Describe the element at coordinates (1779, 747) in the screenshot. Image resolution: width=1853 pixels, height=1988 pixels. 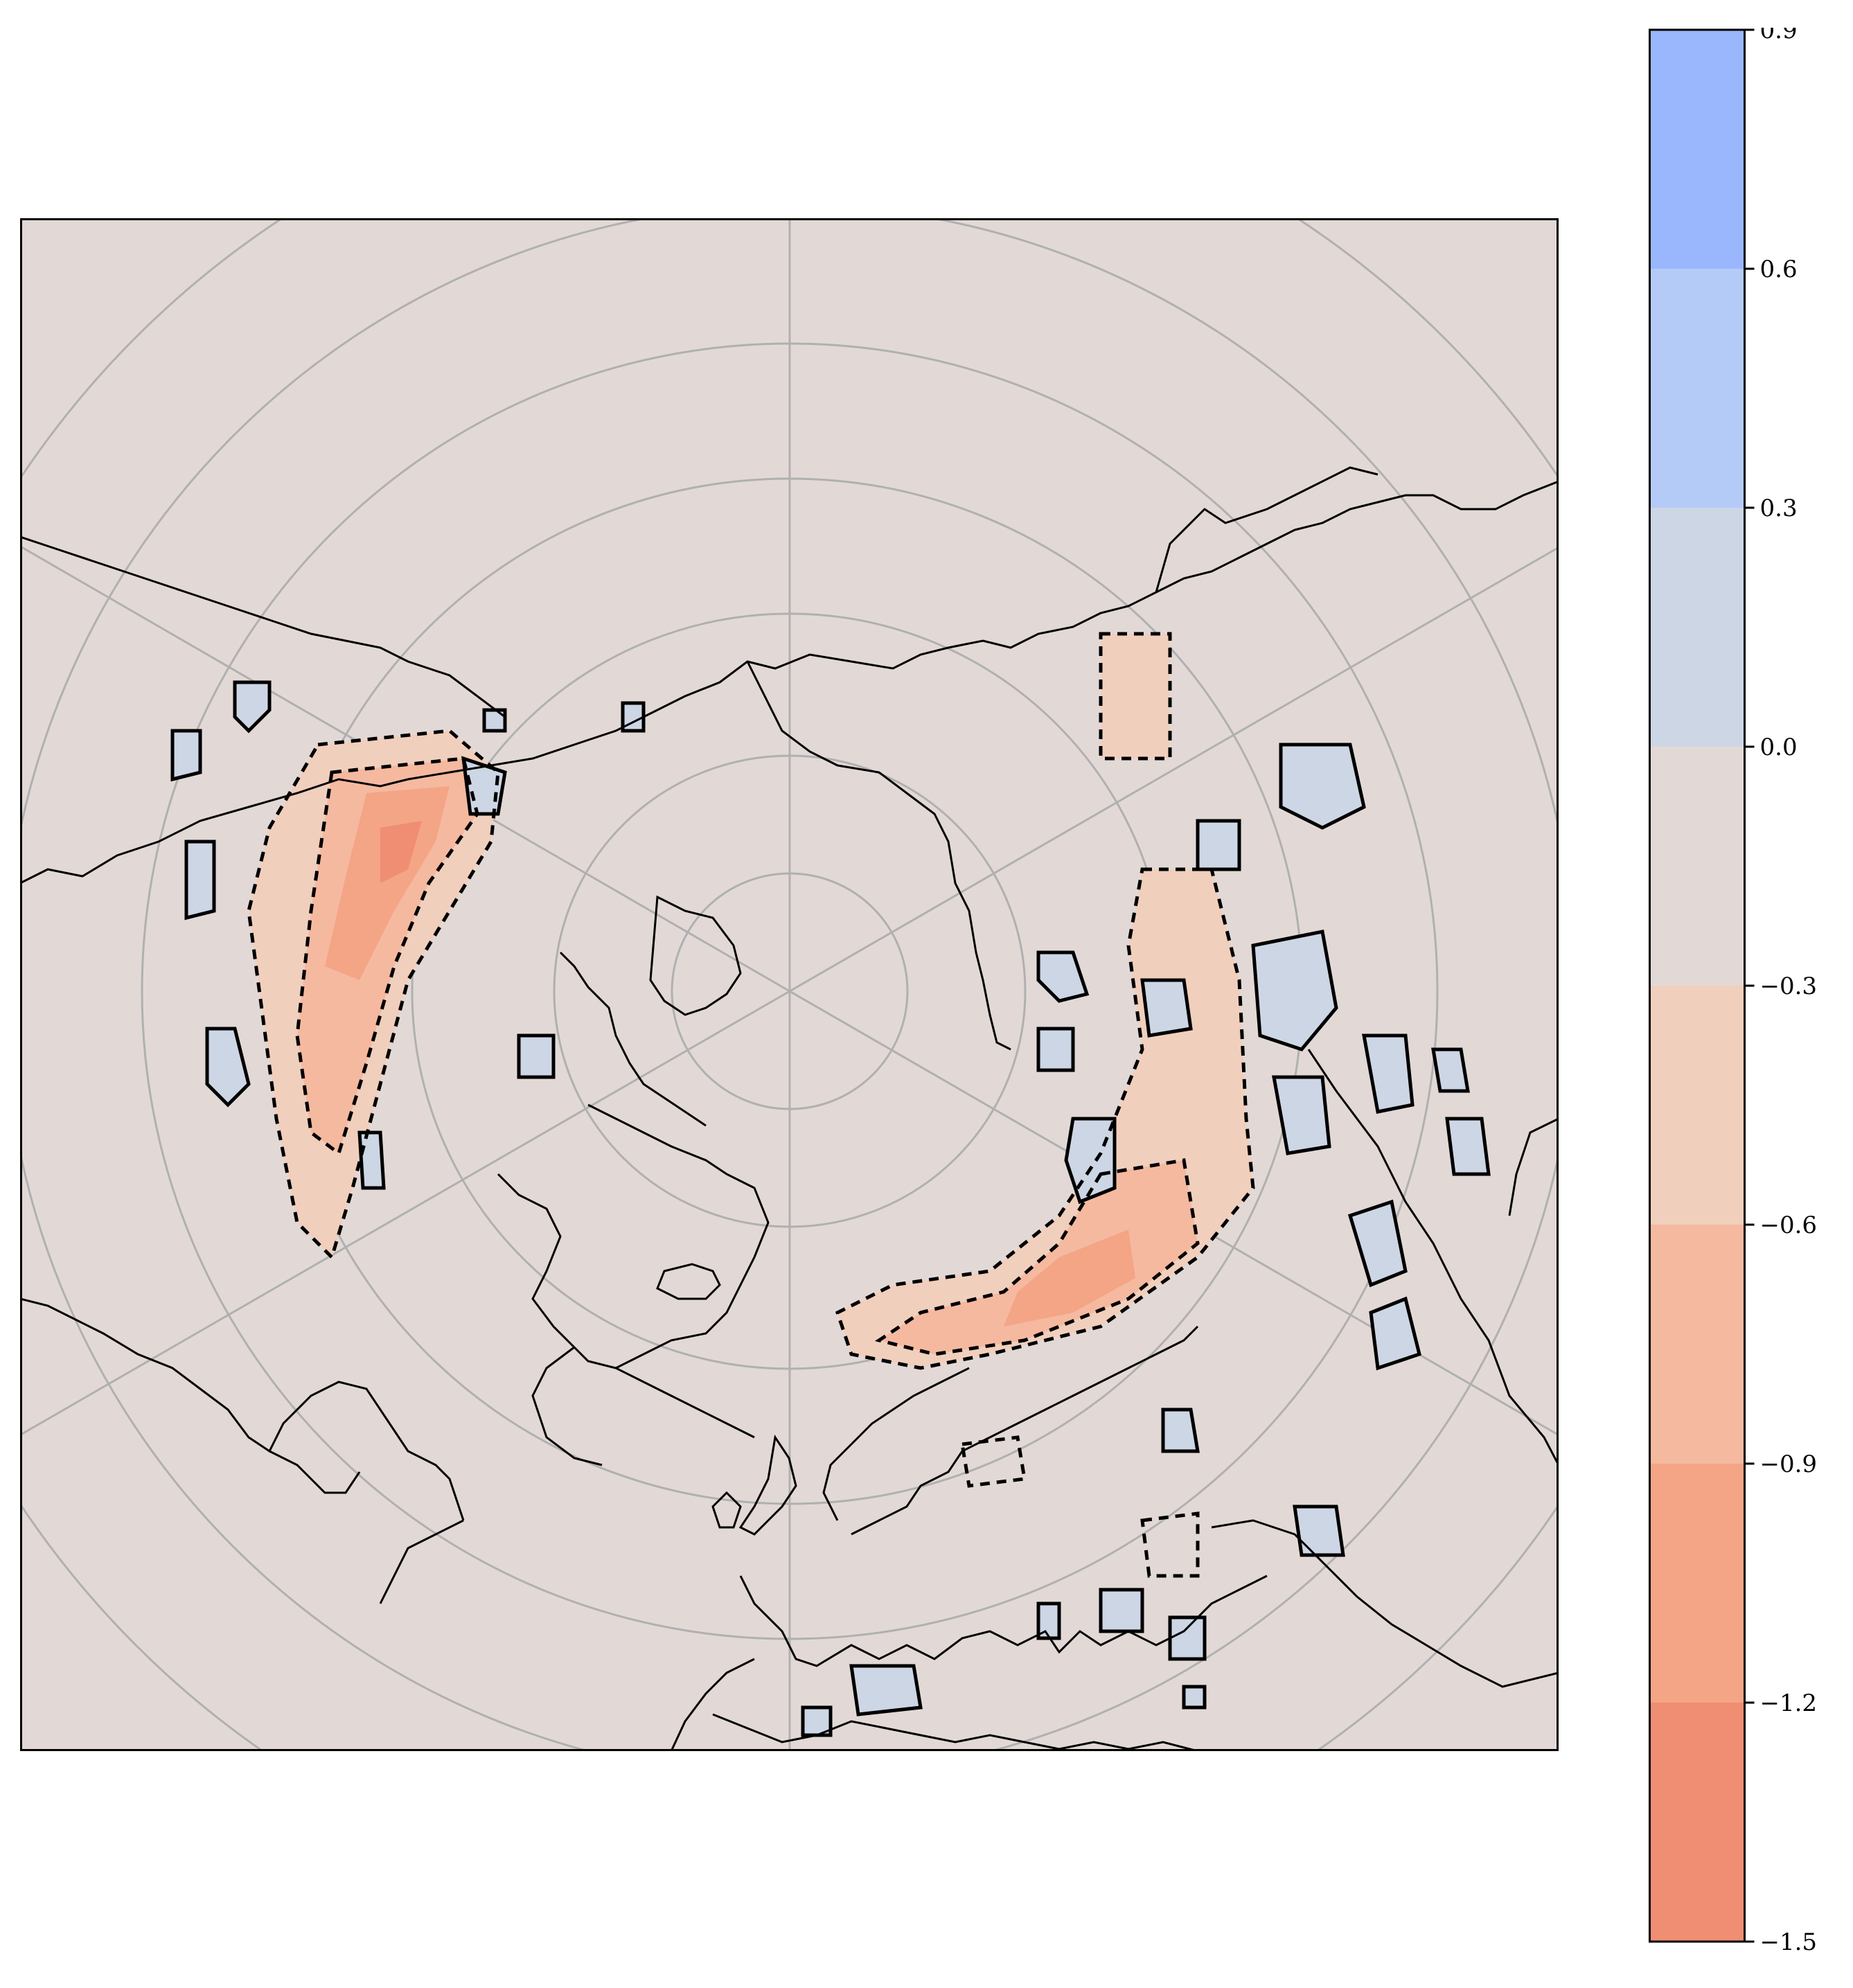
I see `colorbar-tick-label: 0.0` at that location.